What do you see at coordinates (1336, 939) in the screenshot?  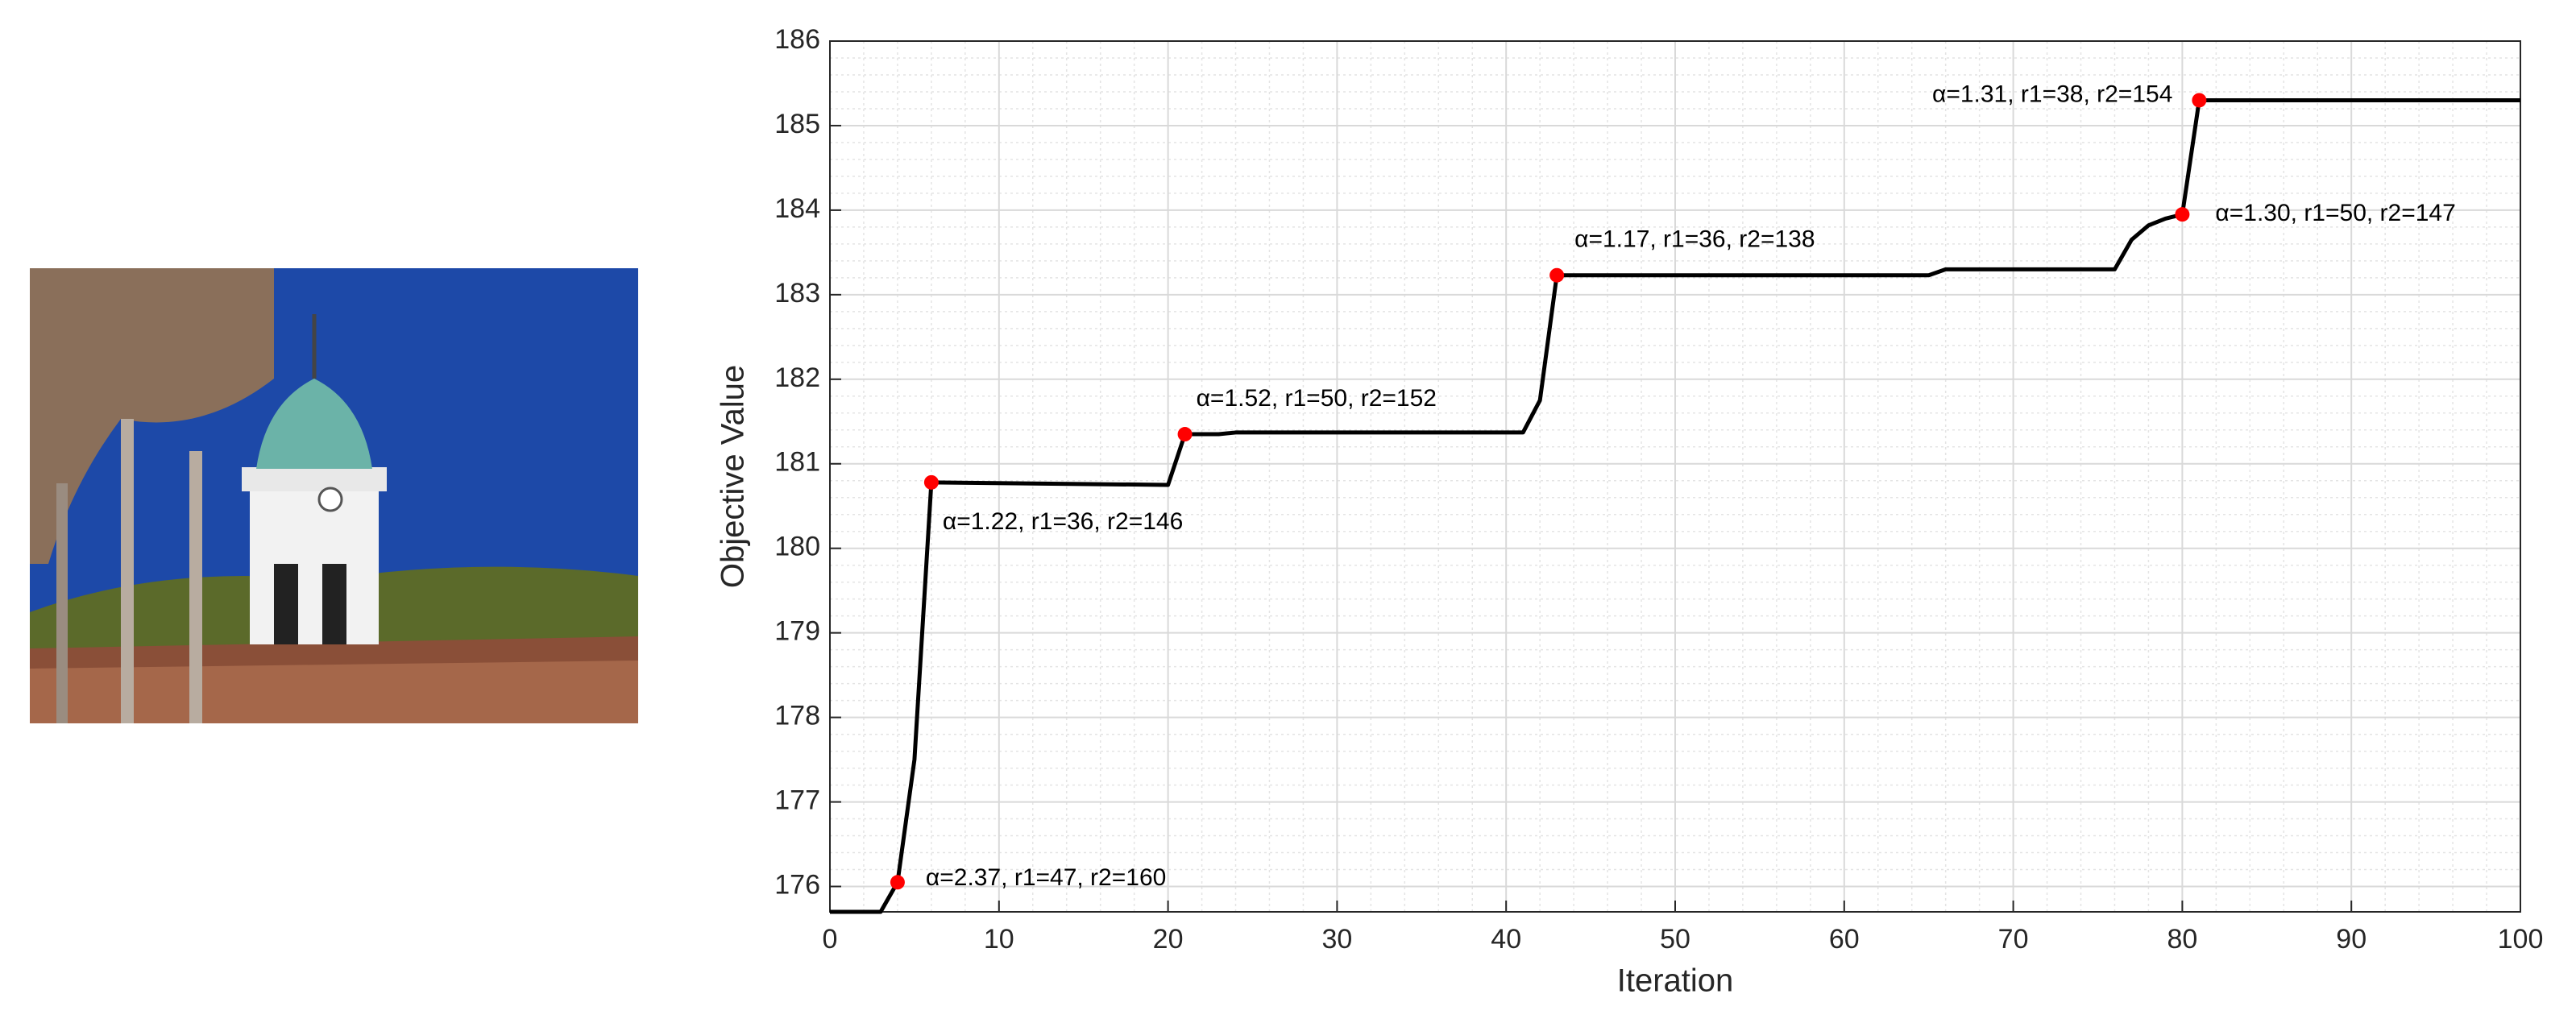 I see `x-tick-label: 30` at bounding box center [1336, 939].